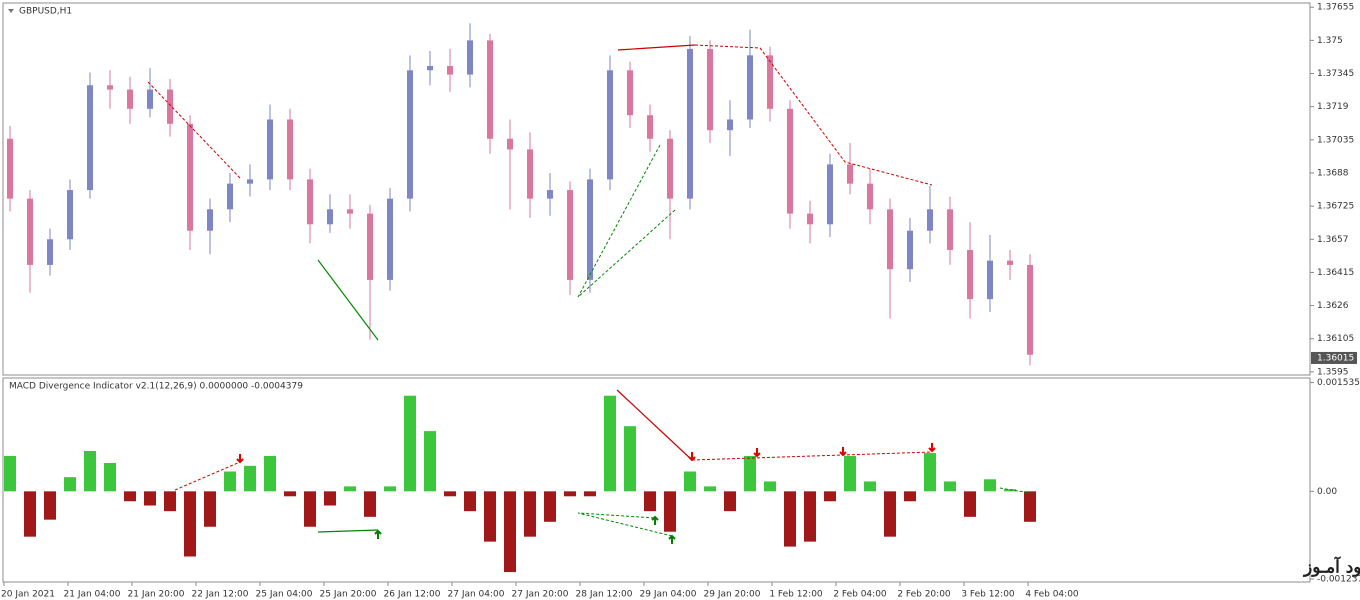 Image resolution: width=1360 pixels, height=600 pixels. Describe the element at coordinates (1333, 173) in the screenshot. I see `y-tick-label: 1.3688` at that location.